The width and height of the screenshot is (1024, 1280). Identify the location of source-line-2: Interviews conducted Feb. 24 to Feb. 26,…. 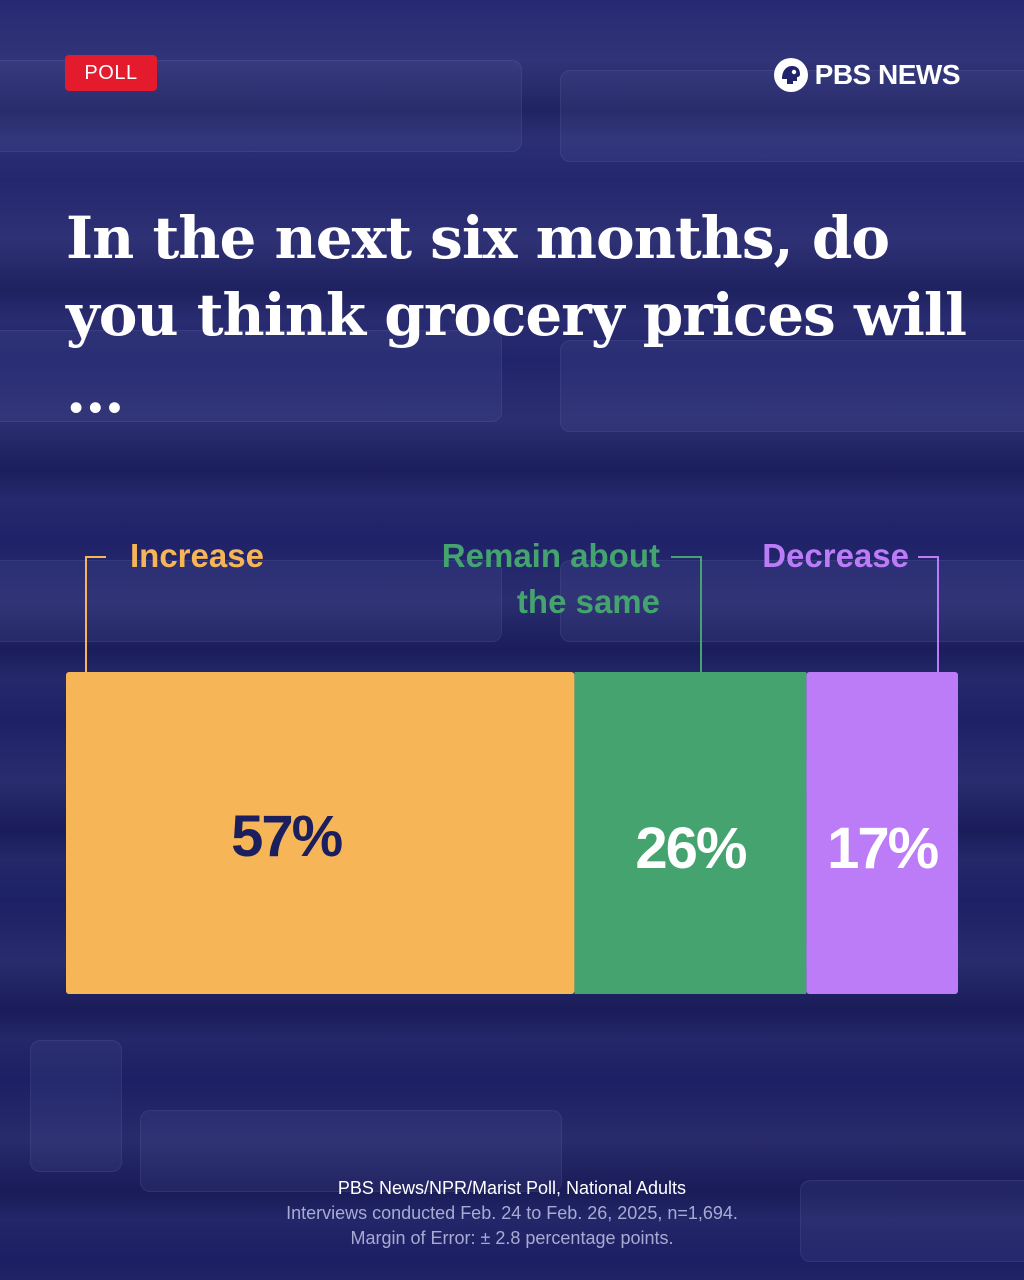
(512, 1213).